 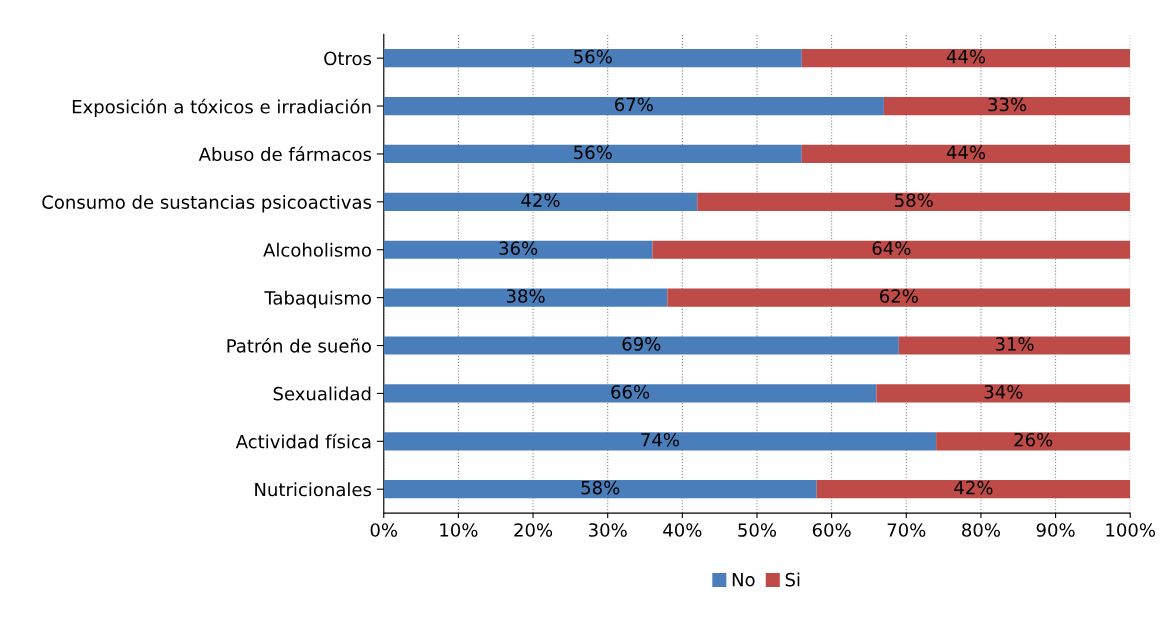 I want to click on data-label: 62%, so click(x=899, y=296).